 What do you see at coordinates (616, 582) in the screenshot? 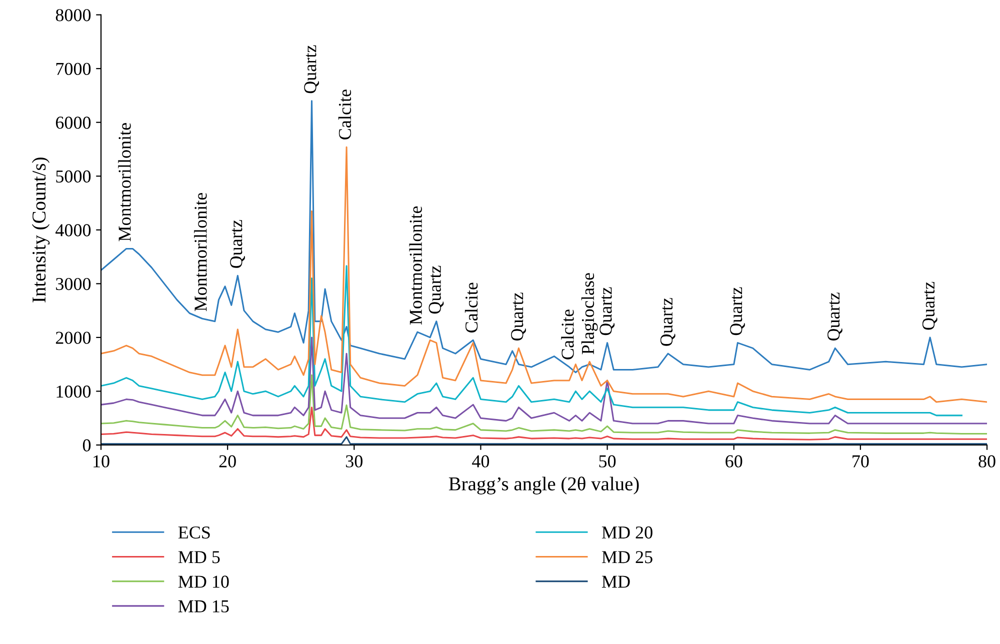
I see `legend-label: MD` at bounding box center [616, 582].